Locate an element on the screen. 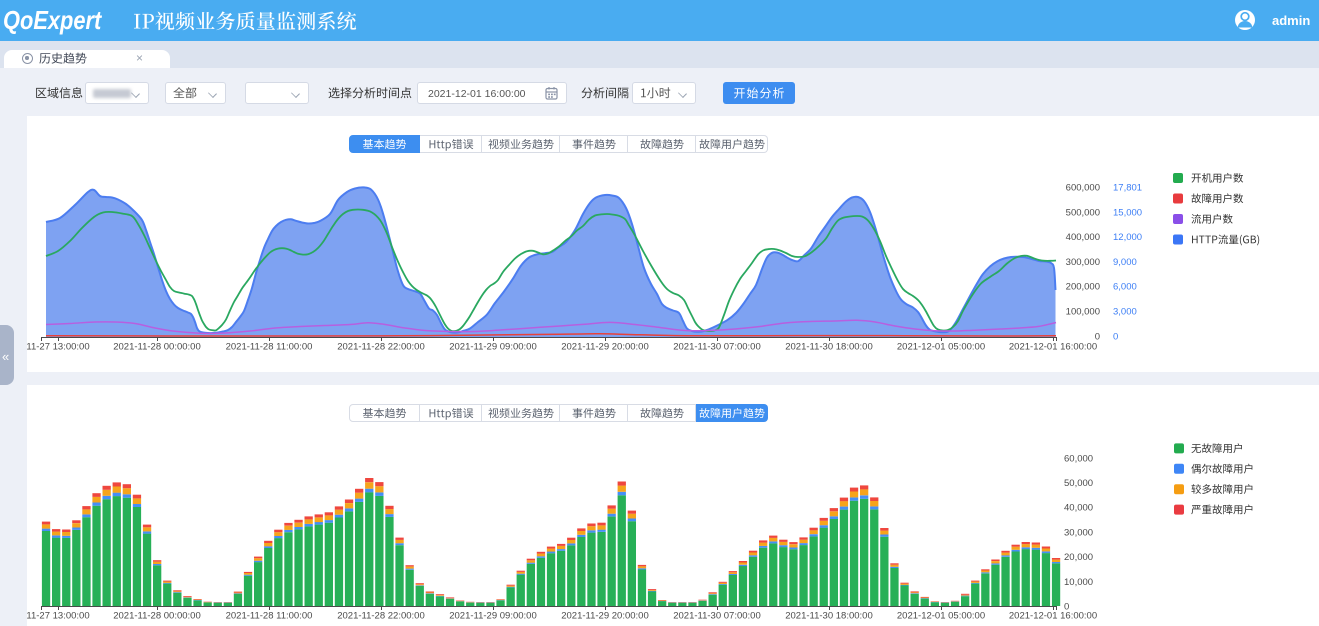 The height and width of the screenshot is (626, 1319). svg-text: 600,000 is located at coordinates (1083, 188).